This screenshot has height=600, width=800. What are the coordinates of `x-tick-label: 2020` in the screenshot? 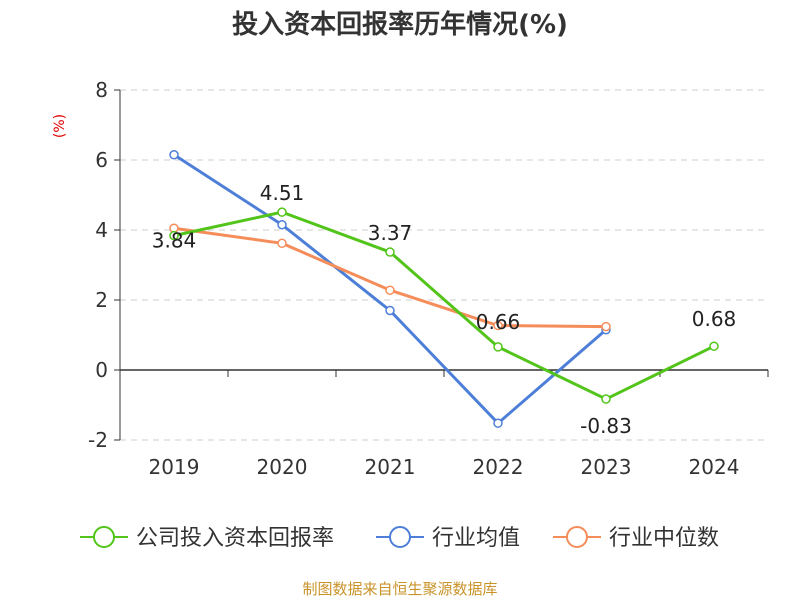 It's located at (282, 467).